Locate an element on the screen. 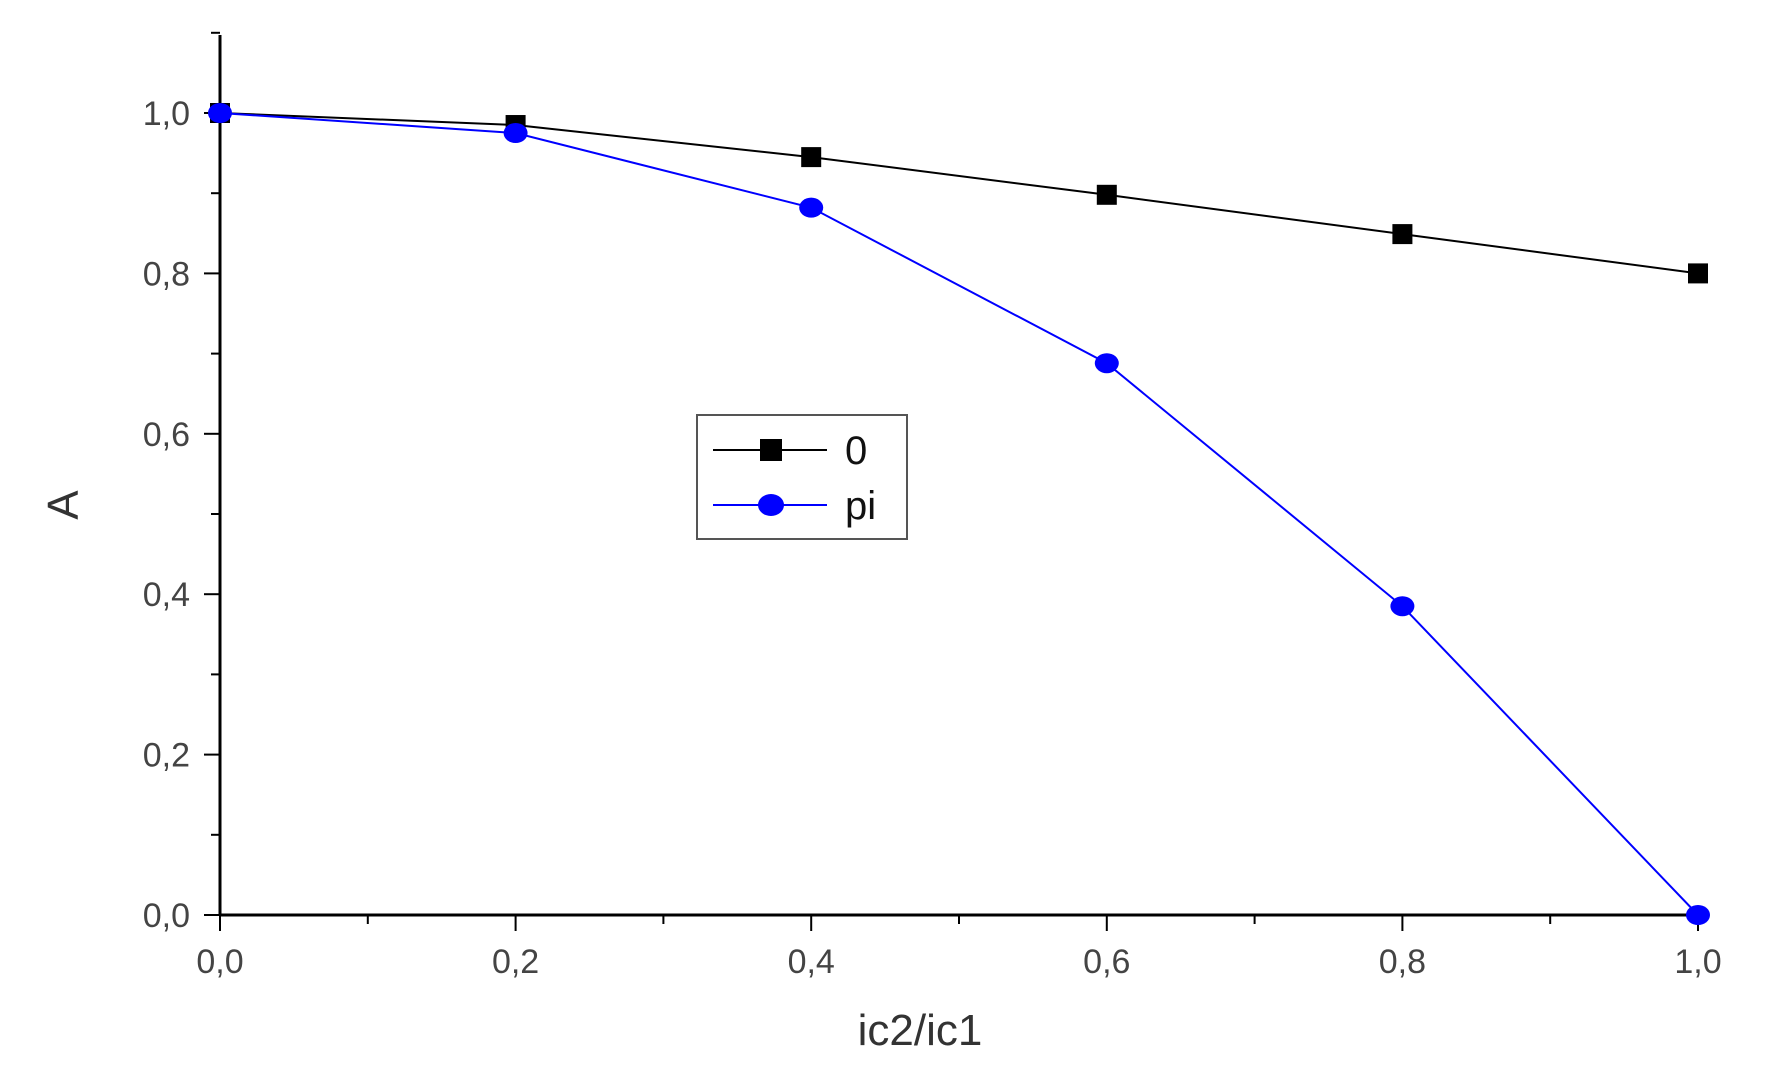  x-tick-label: 0,2 is located at coordinates (515, 962).